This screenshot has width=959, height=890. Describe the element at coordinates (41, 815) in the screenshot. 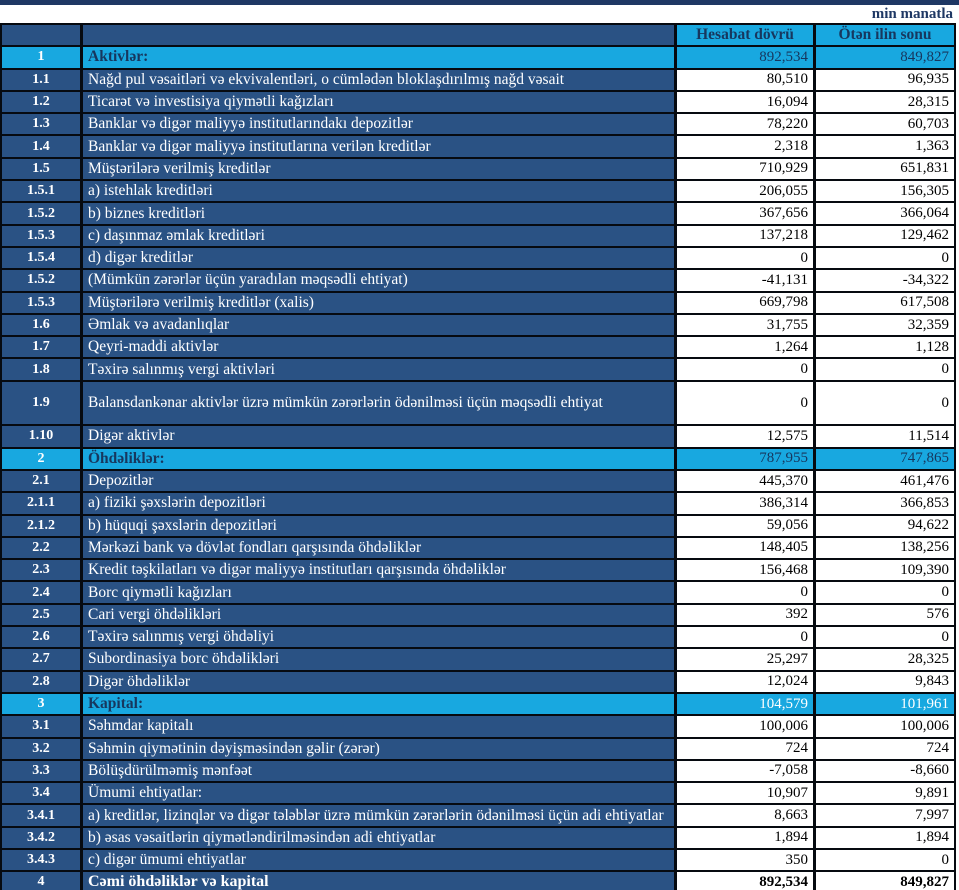

I see `row-number-cell: 3.4.1` at that location.